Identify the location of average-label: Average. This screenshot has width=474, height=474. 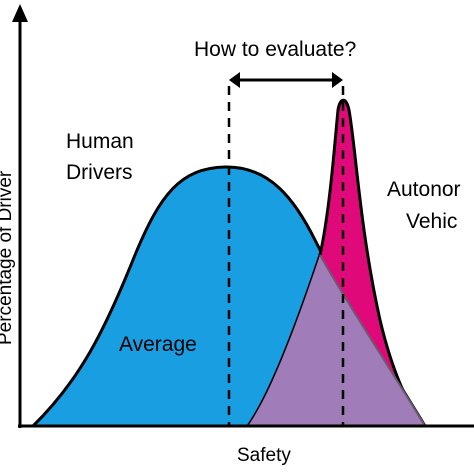
(158, 344).